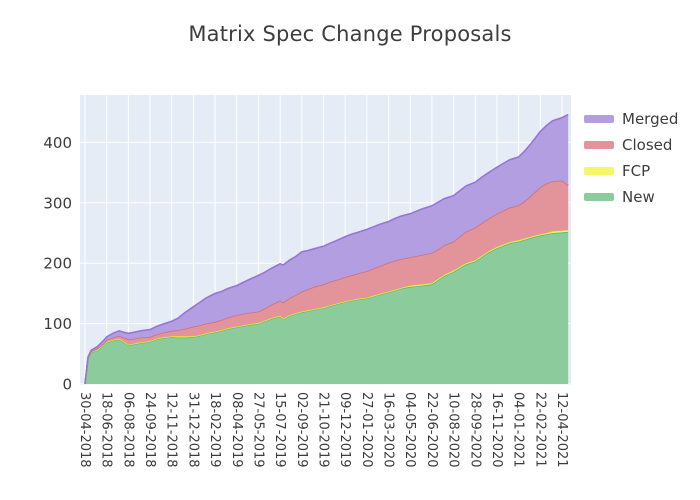 The width and height of the screenshot is (700, 500). I want to click on legend-label-merged: Merged, so click(650, 119).